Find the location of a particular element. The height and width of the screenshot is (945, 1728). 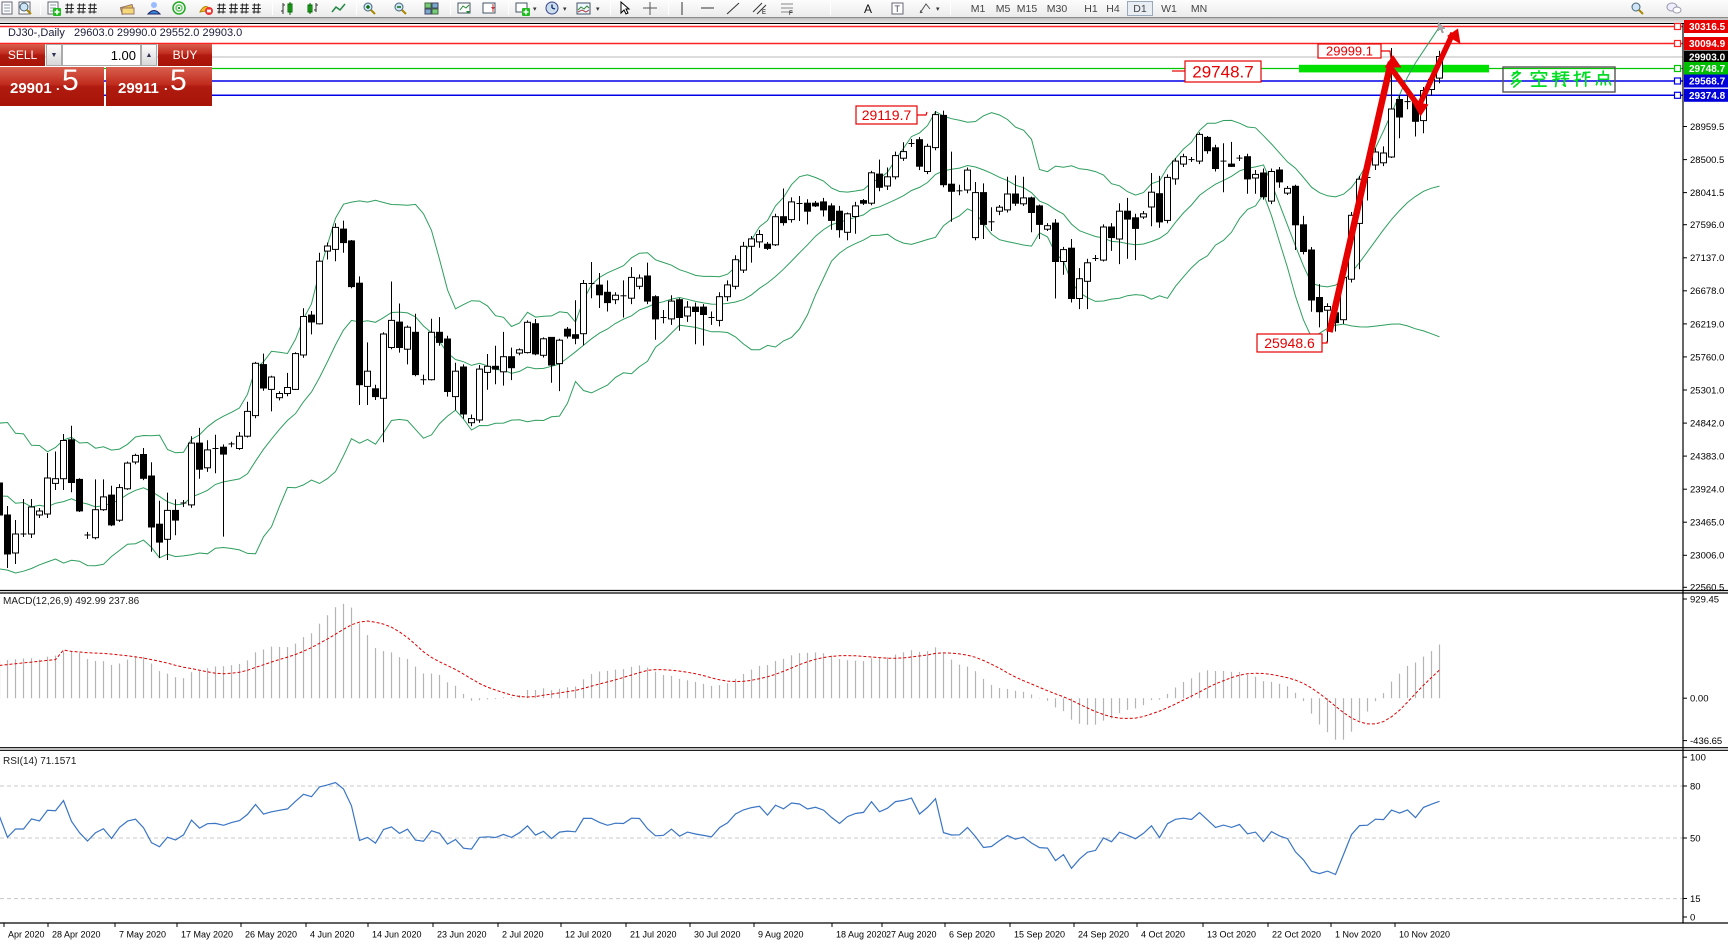

svg-text: 29999.1 is located at coordinates (1349, 51).